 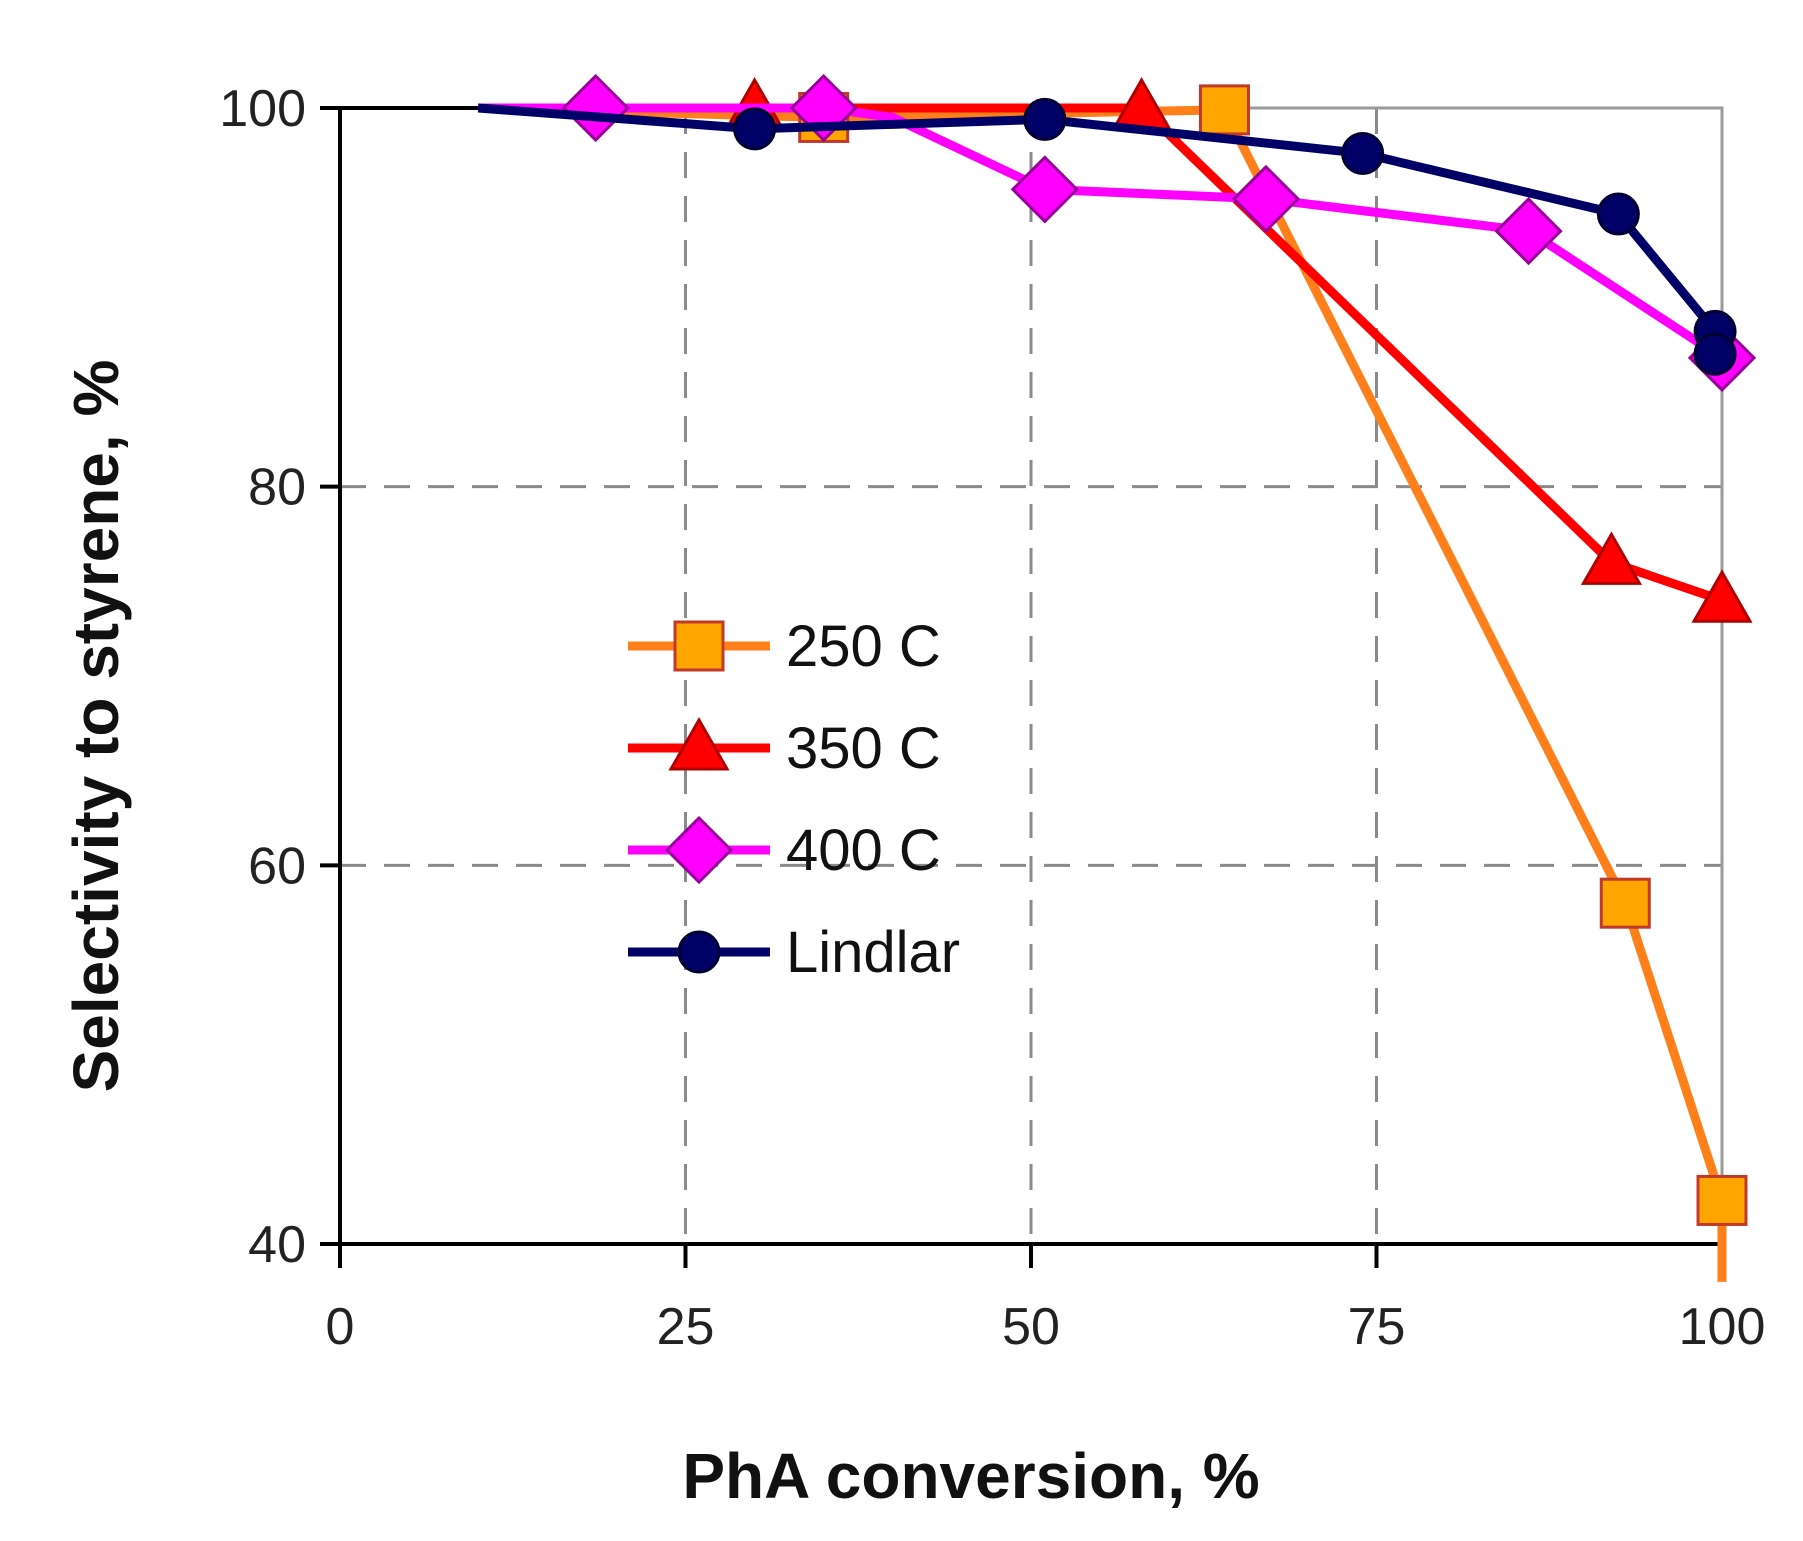 I want to click on legend-item: Lindlar, so click(x=794, y=952).